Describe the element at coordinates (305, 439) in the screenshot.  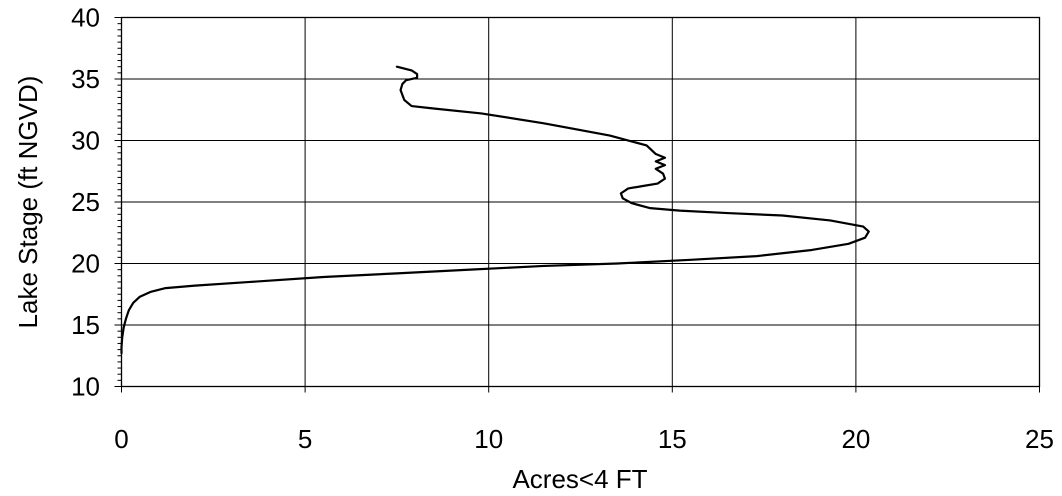
I see `x-tick-label: 5` at that location.